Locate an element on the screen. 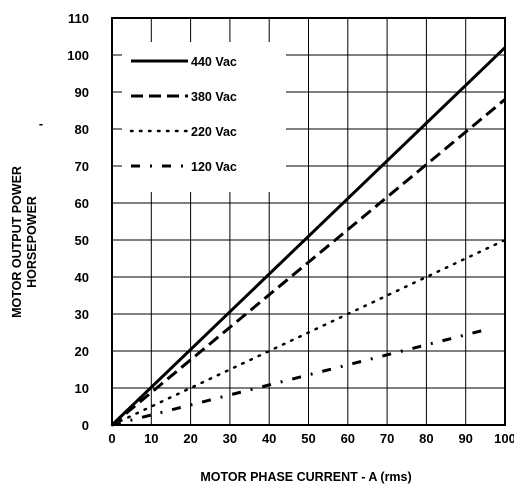  legend-label-220-vac: 220 Vac is located at coordinates (214, 132).